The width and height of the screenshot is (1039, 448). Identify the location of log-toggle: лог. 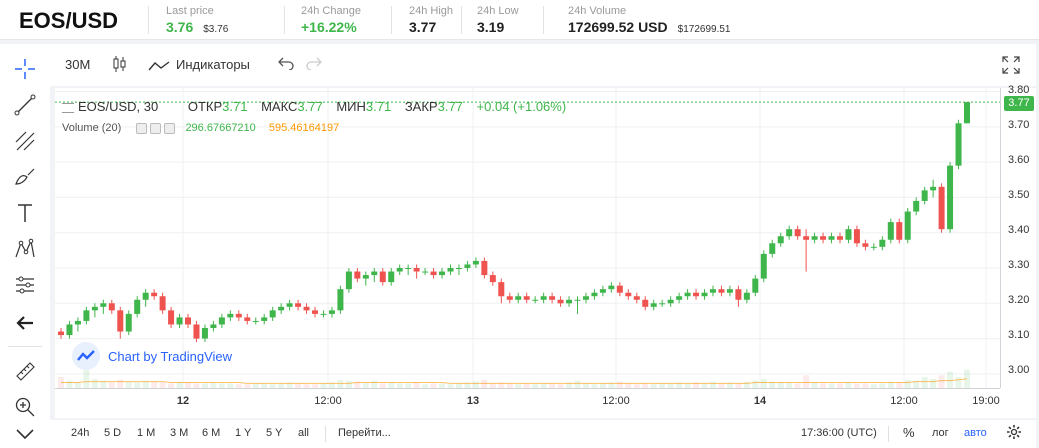
(940, 433).